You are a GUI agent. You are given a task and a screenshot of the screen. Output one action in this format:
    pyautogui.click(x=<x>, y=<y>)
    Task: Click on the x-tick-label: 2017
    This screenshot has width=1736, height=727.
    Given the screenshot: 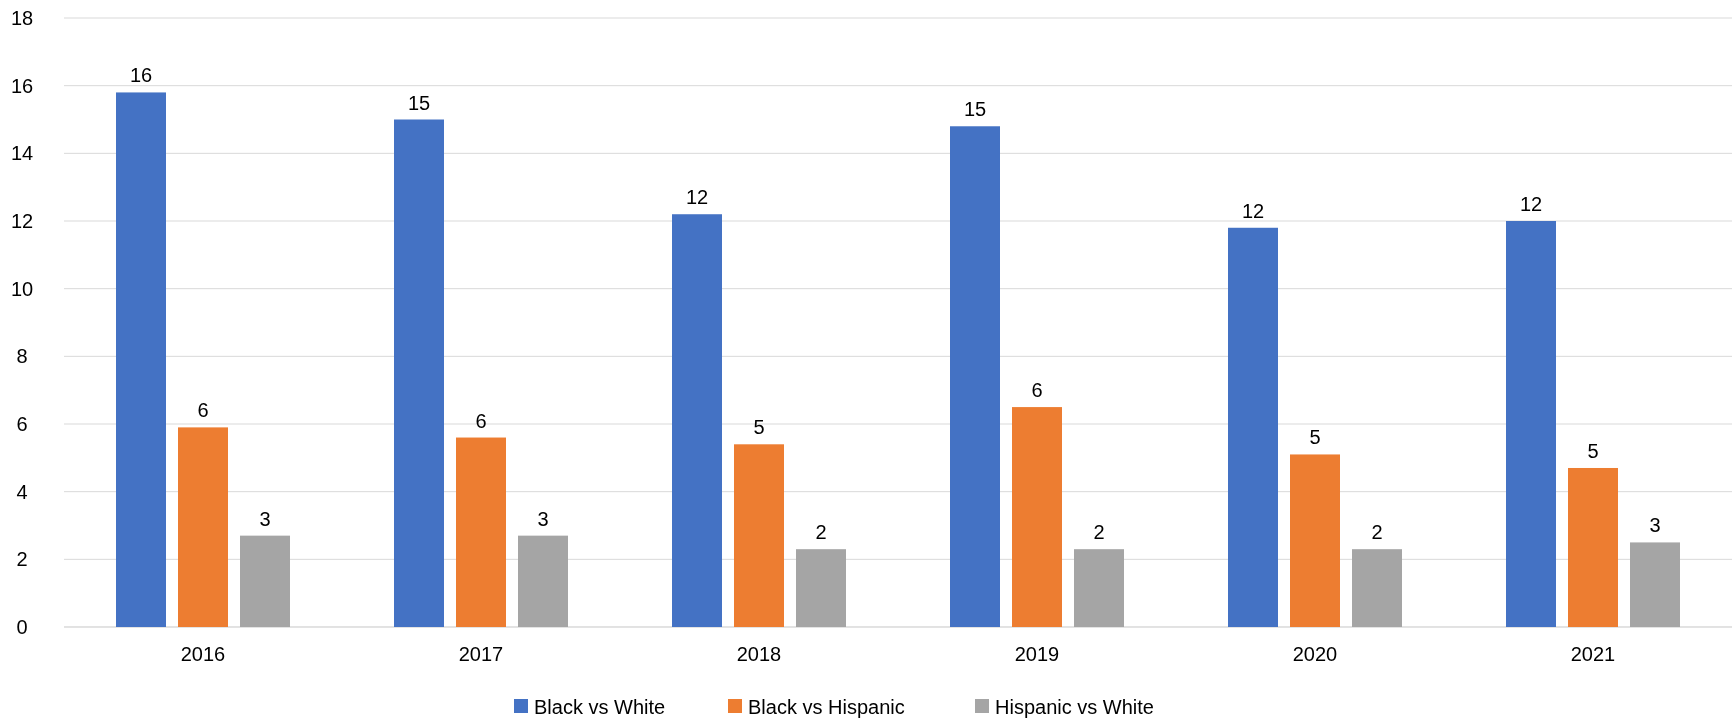 What is the action you would take?
    pyautogui.click(x=481, y=654)
    